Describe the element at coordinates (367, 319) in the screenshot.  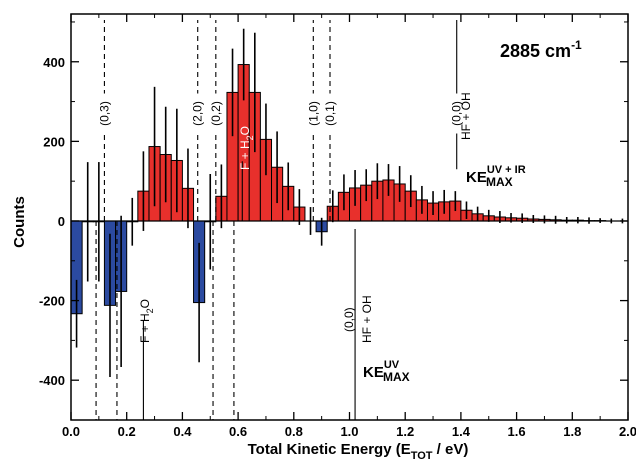
I see `hf-oh-lower-label: HF + OH` at that location.